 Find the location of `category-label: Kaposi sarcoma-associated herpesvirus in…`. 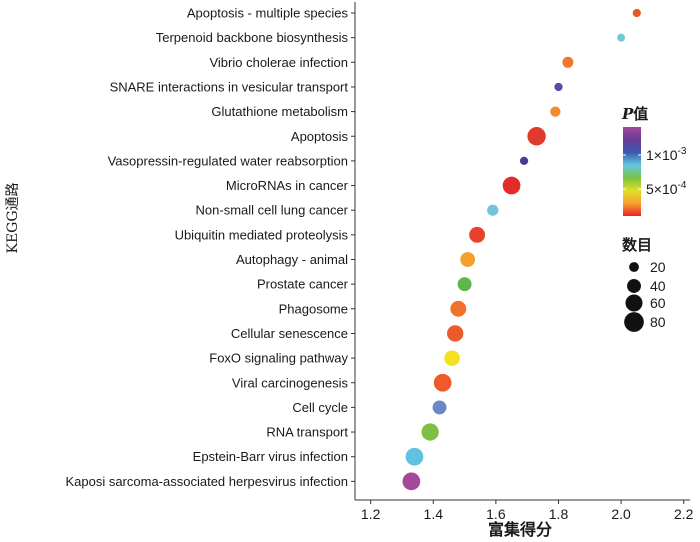

category-label: Kaposi sarcoma-associated herpesvirus in… is located at coordinates (206, 481).